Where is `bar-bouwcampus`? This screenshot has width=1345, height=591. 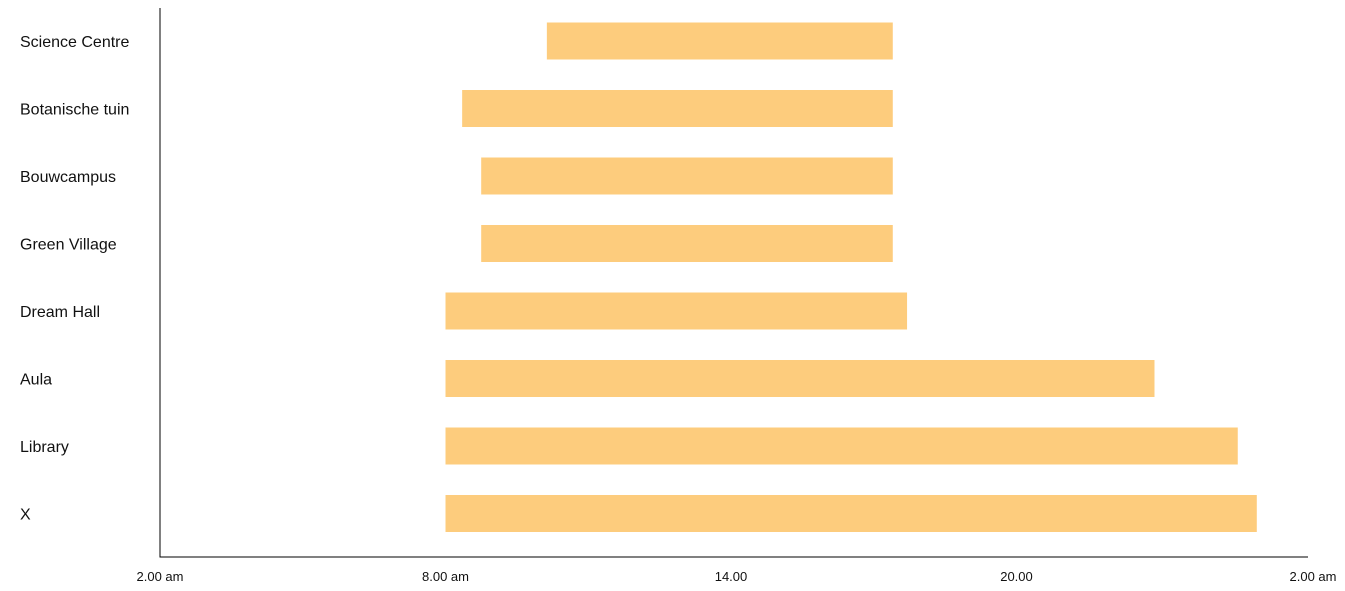
bar-bouwcampus is located at coordinates (687, 176).